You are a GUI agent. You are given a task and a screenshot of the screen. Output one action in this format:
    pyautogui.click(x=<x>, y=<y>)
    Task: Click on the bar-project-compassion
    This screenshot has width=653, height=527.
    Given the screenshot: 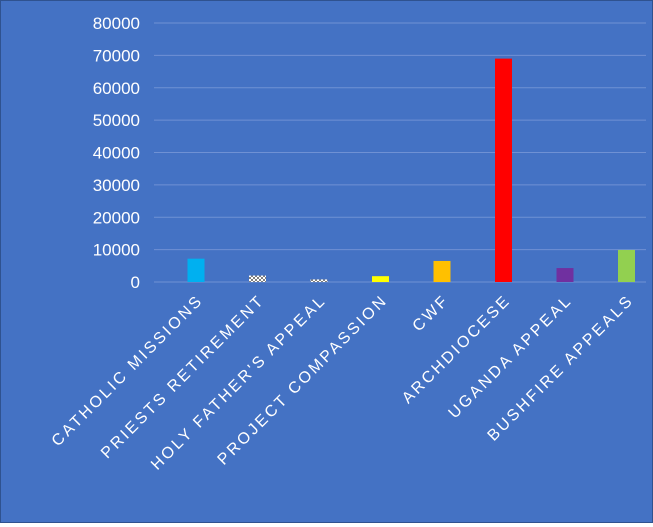 What is the action you would take?
    pyautogui.click(x=380, y=279)
    